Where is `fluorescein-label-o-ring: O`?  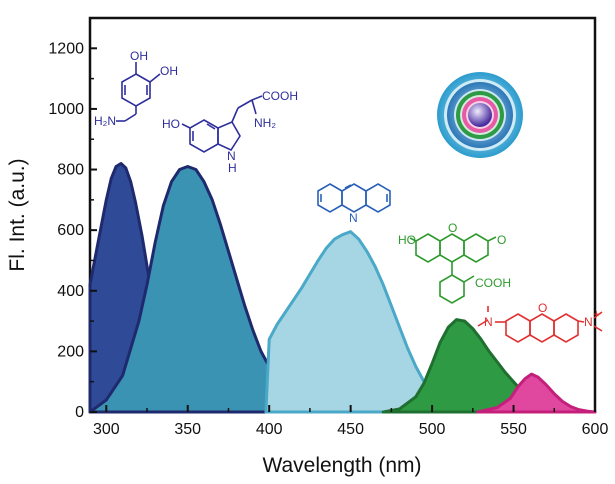
fluorescein-label-o-ring: O is located at coordinates (452, 228).